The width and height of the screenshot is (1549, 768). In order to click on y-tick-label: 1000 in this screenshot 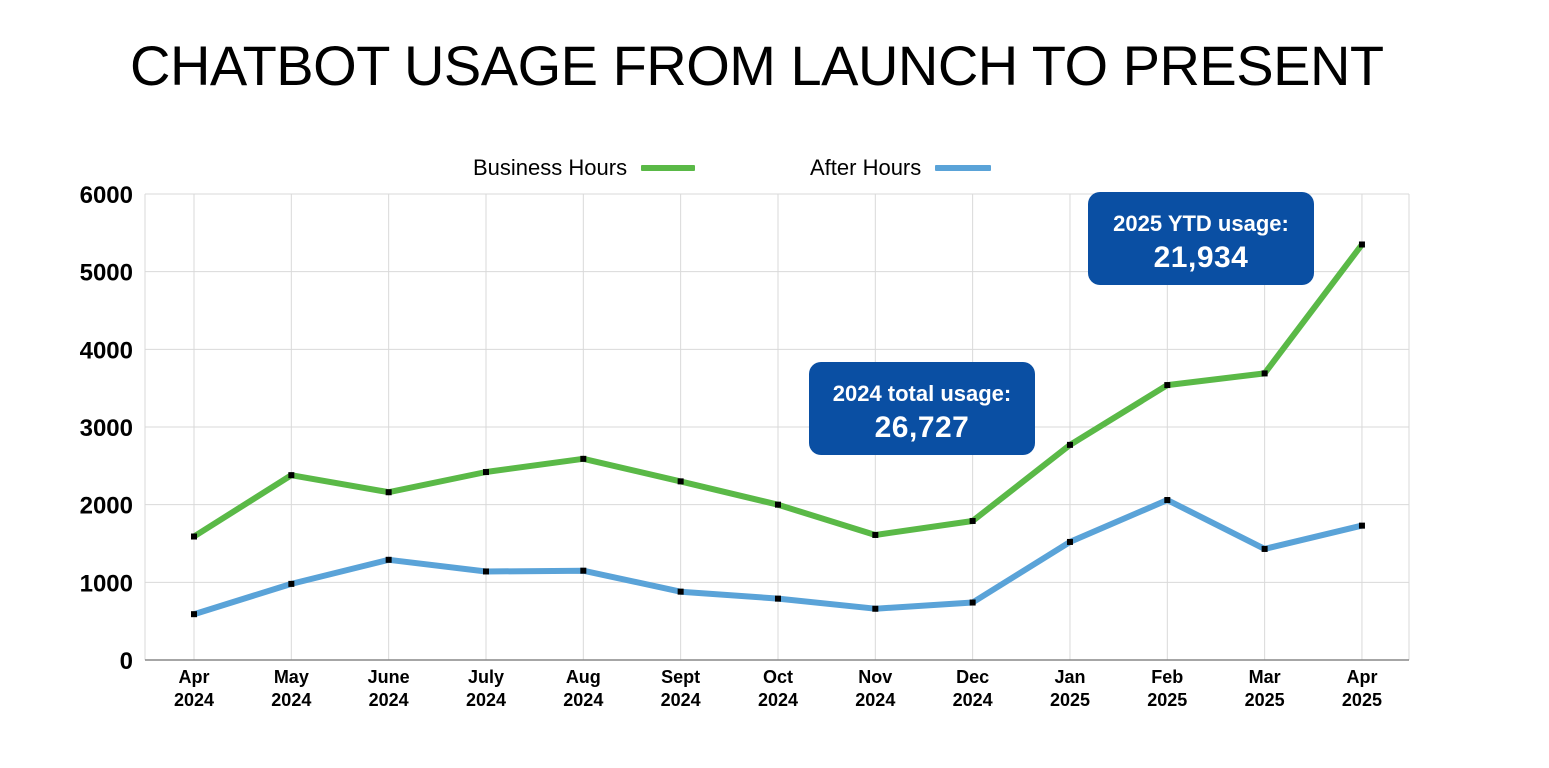, I will do `click(106, 583)`.